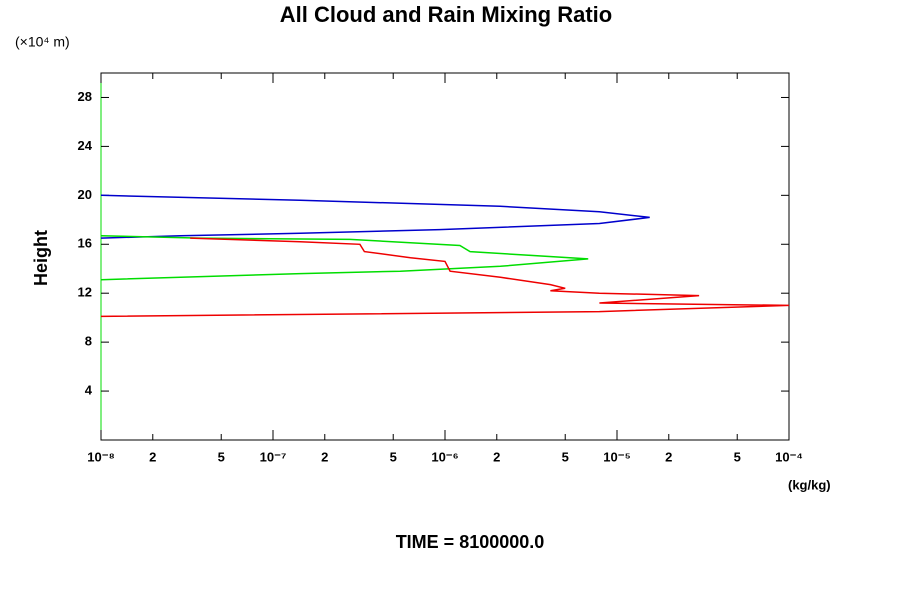  Describe the element at coordinates (85, 243) in the screenshot. I see `y-tick-label: 16` at that location.